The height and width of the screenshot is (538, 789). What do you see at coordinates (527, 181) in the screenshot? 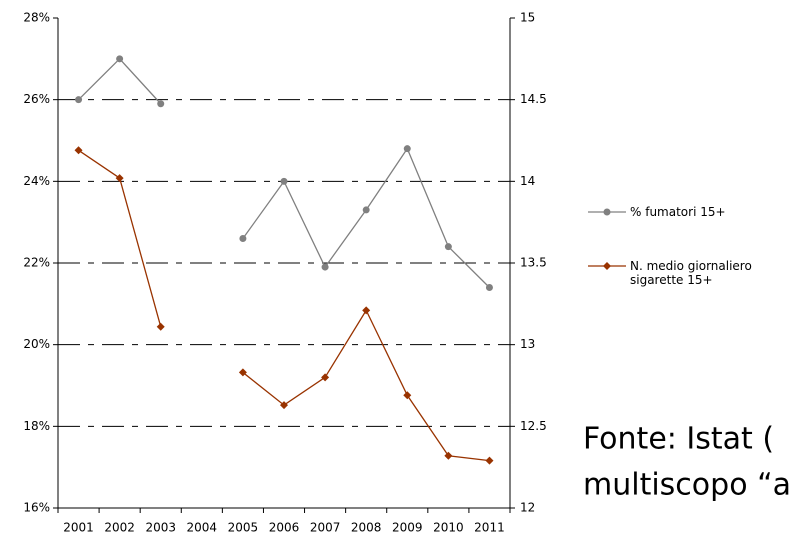
I see `y2-tick-label: 14` at bounding box center [527, 181].